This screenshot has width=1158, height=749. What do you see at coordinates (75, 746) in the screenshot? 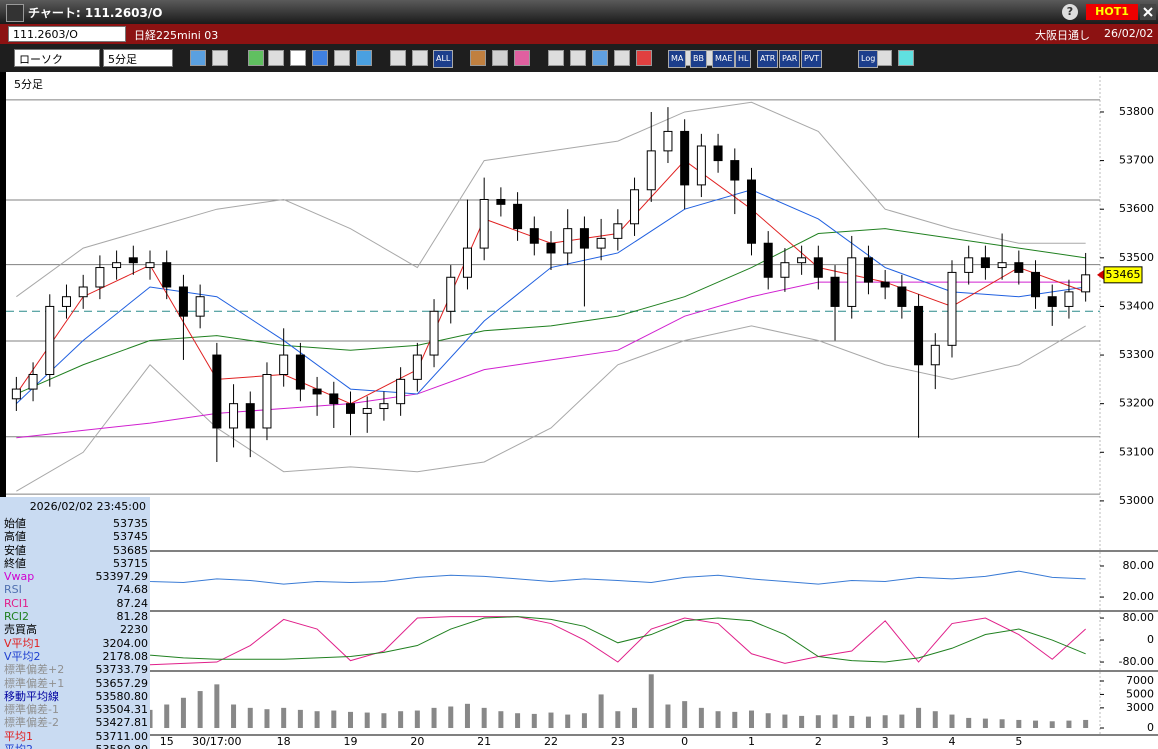
I see `info-row: 平均2 53580.80` at bounding box center [75, 746].